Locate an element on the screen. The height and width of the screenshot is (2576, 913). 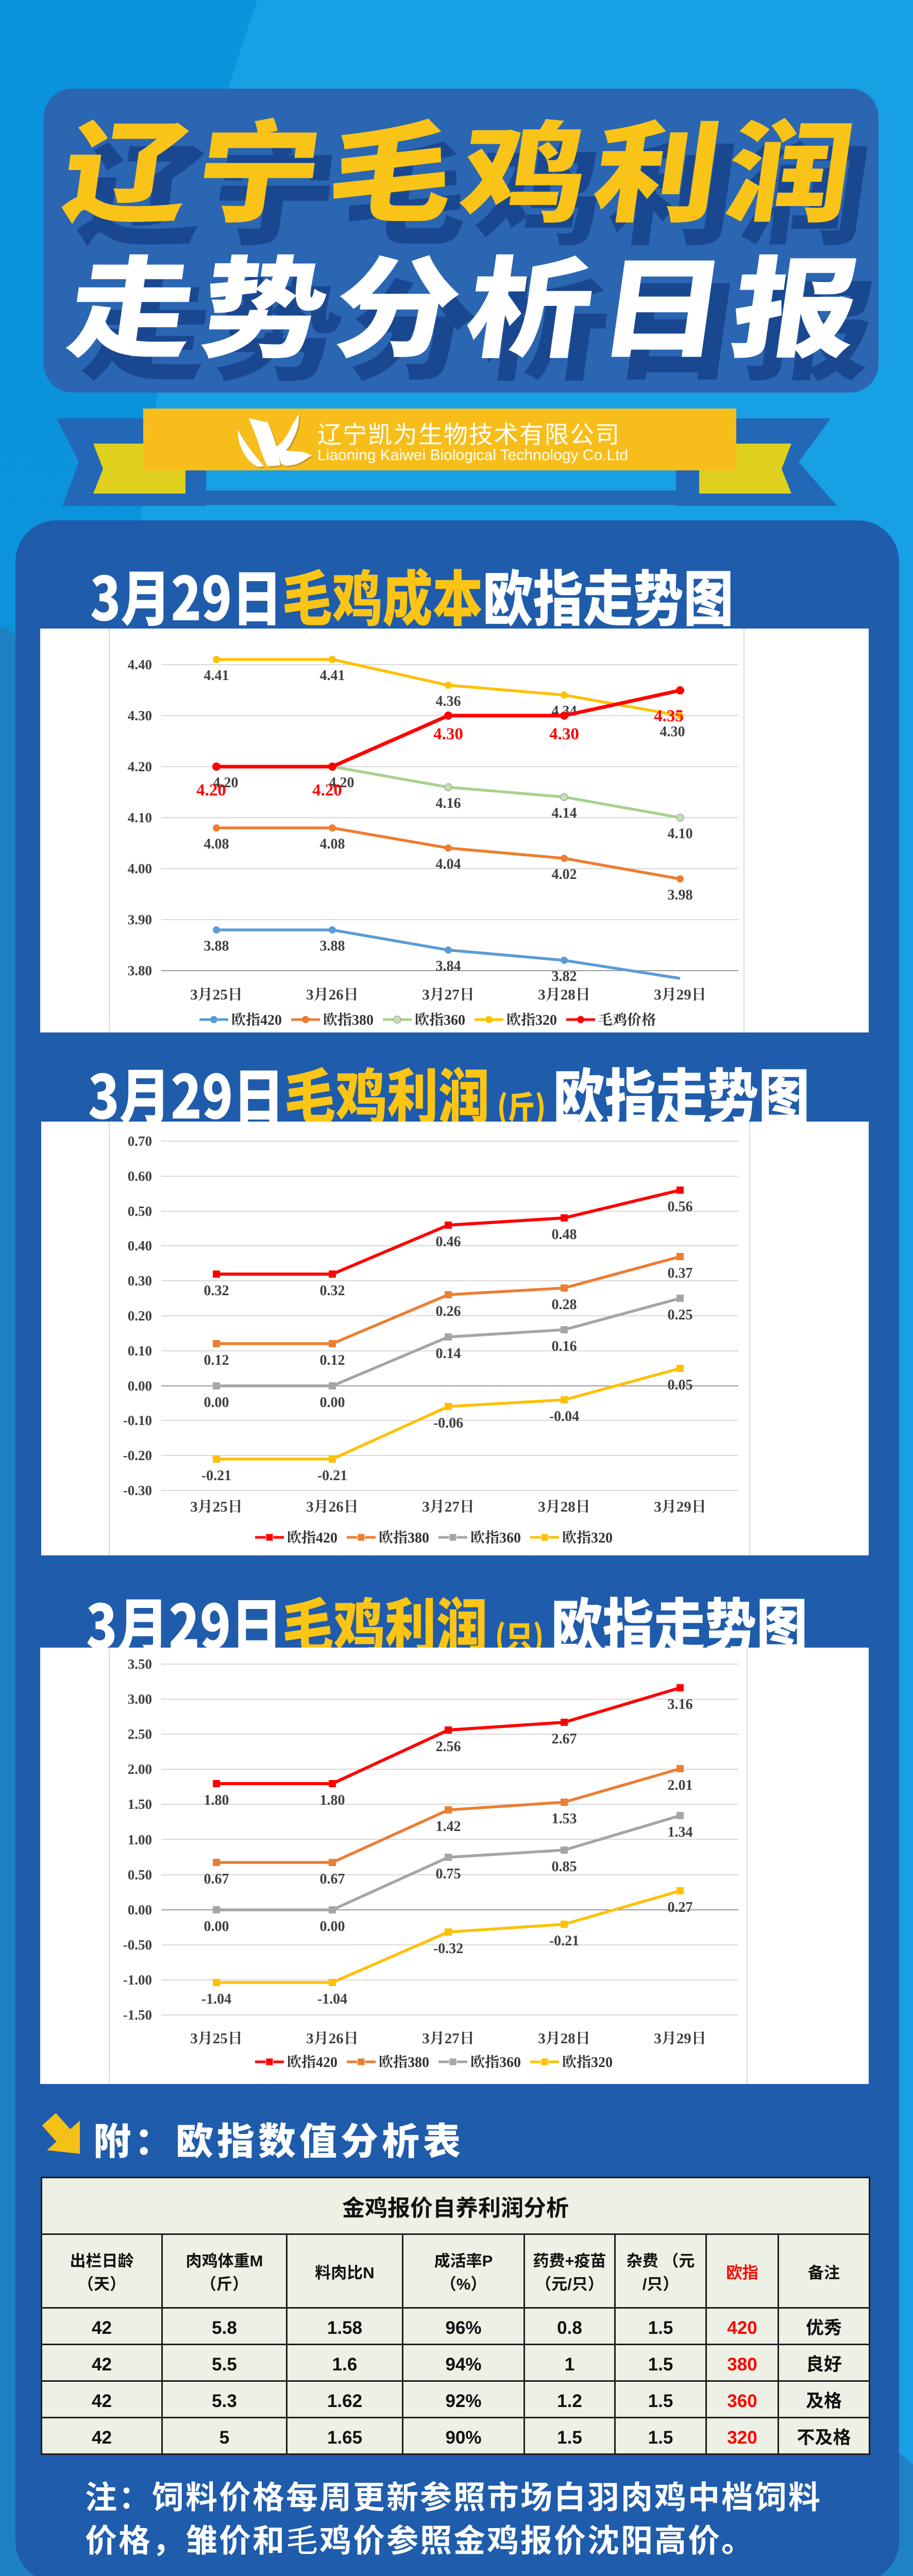
svg-text: 0.20 is located at coordinates (140, 1314).